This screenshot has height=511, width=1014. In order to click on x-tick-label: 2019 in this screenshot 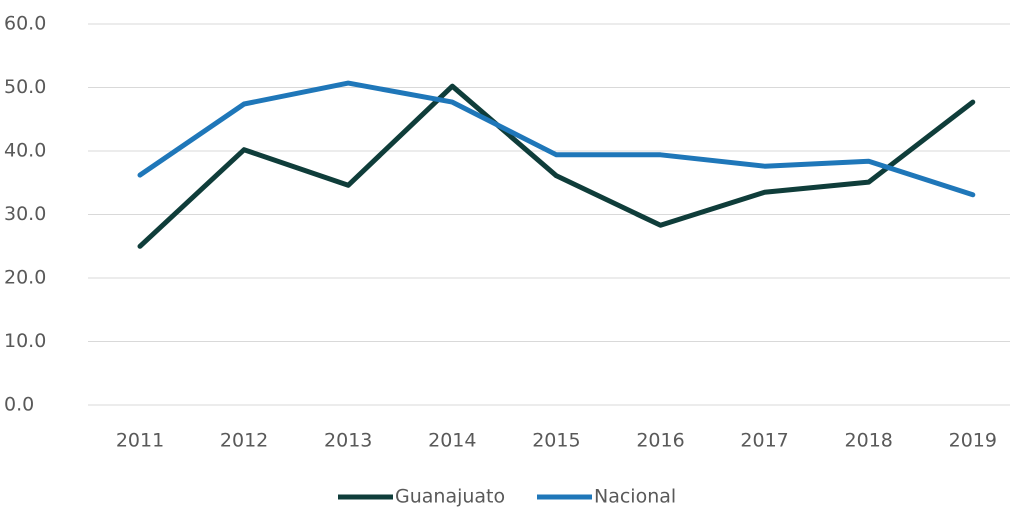, I will do `click(973, 441)`.